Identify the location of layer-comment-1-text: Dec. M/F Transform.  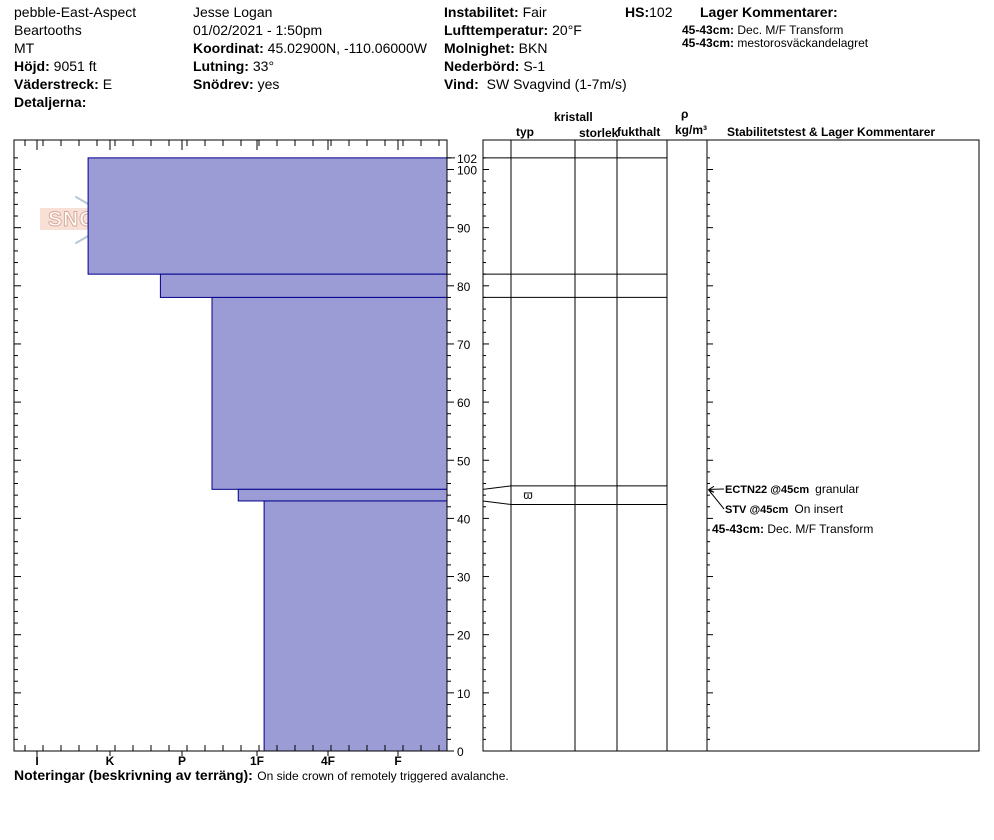
(790, 30).